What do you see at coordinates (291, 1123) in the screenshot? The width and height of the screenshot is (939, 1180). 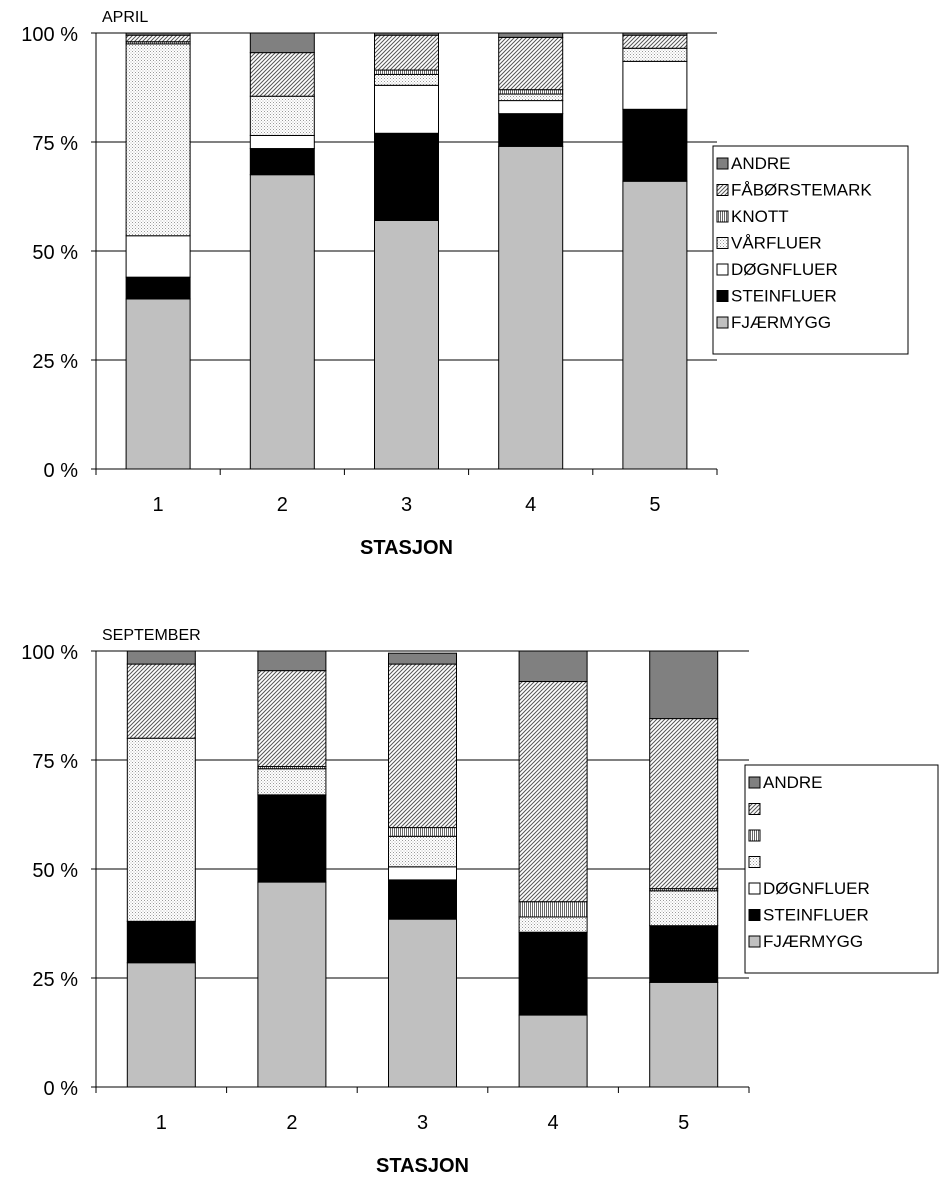 I see `x-tick-label: 2` at bounding box center [291, 1123].